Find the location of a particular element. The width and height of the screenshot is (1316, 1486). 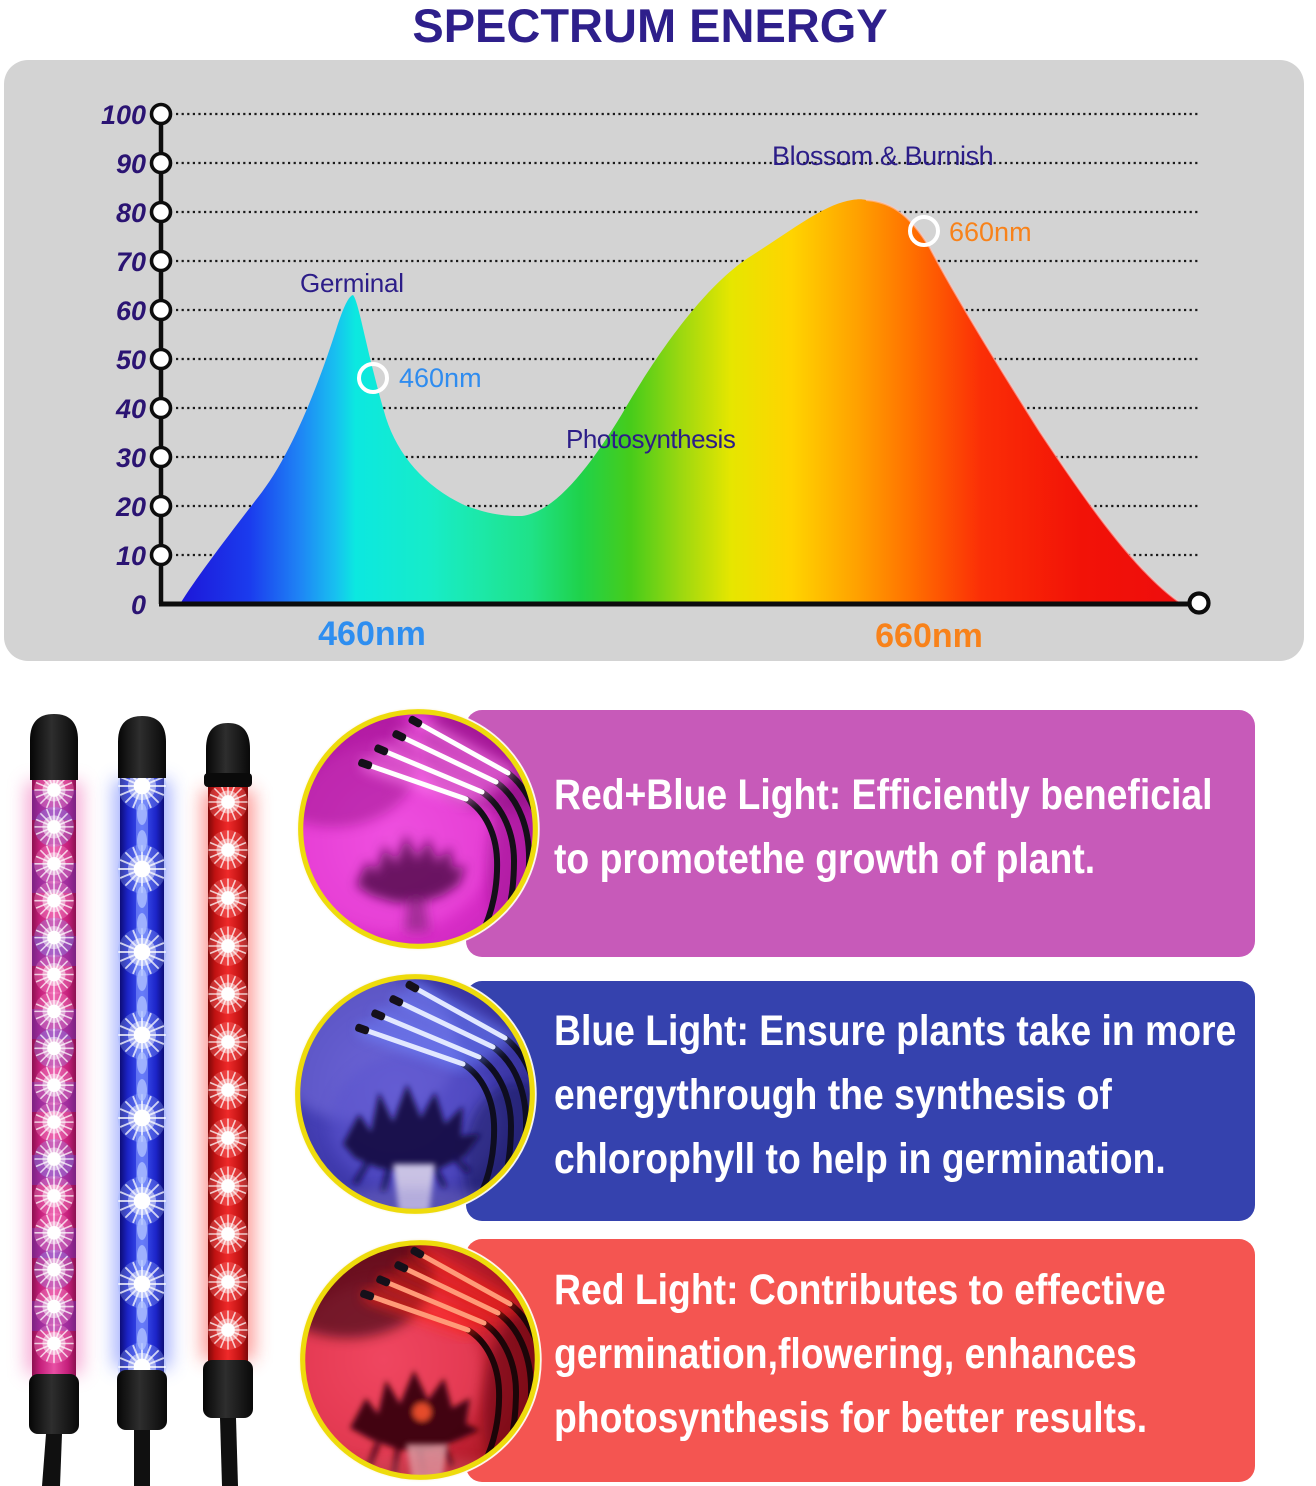

svg-text: 10 is located at coordinates (131, 556).